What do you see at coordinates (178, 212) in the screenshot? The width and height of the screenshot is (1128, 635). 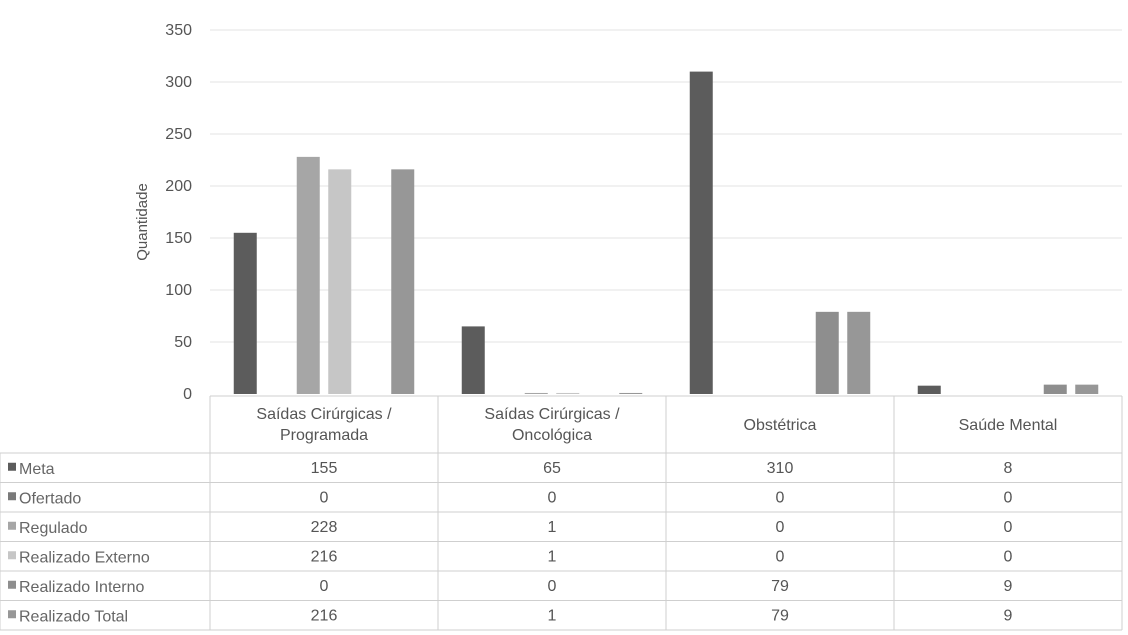 I see `y-axis-ticks: 0 50 100 150 200 250 300 350` at bounding box center [178, 212].